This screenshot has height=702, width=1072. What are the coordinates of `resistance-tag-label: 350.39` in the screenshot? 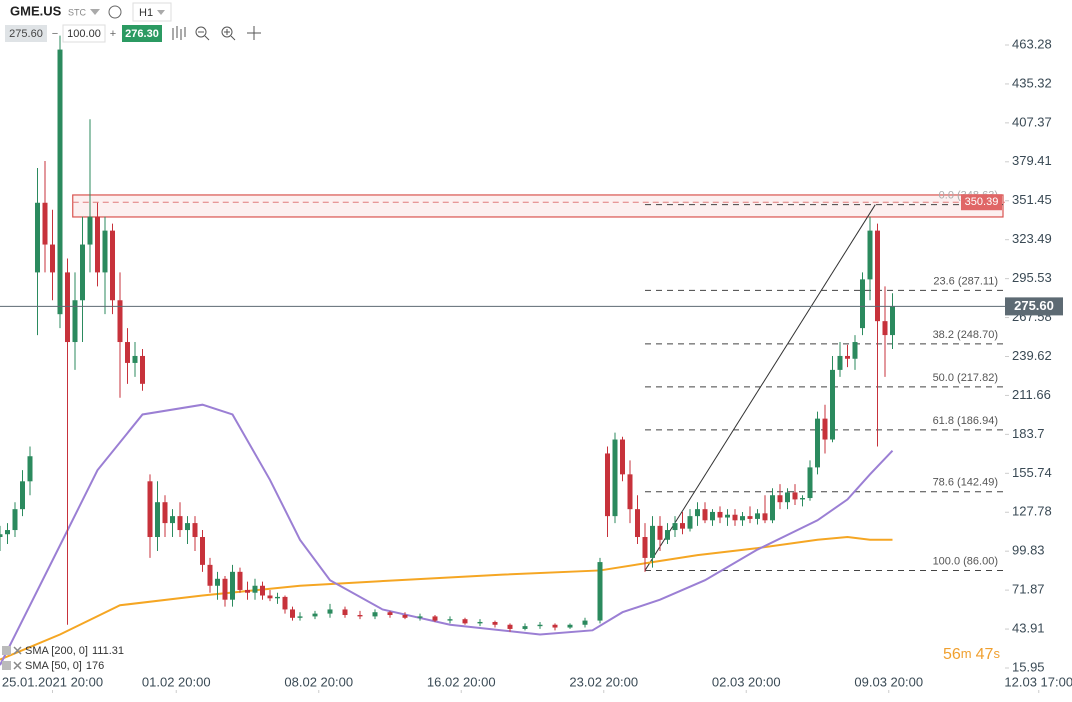 It's located at (982, 202).